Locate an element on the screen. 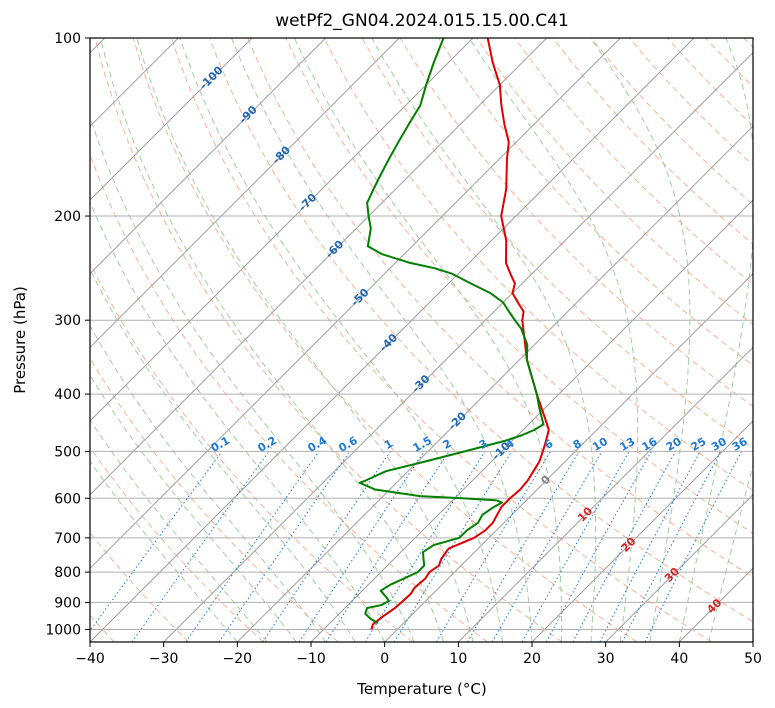 The height and width of the screenshot is (708, 775). x-tick-label: 20 is located at coordinates (532, 659).